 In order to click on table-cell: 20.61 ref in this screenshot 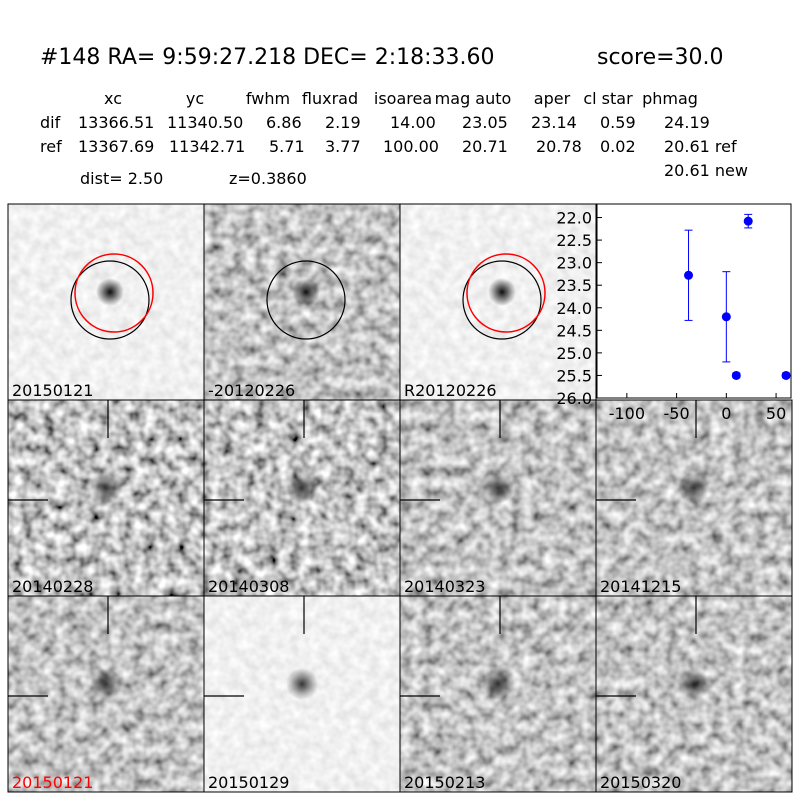, I will do `click(700, 146)`.